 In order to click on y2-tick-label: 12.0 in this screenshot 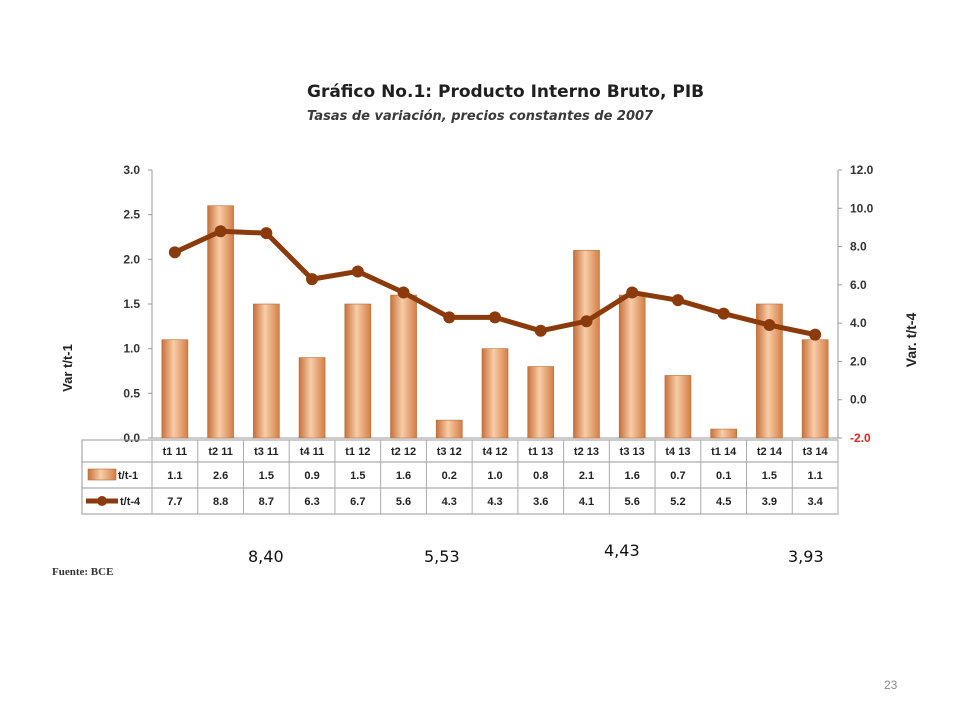, I will do `click(862, 170)`.